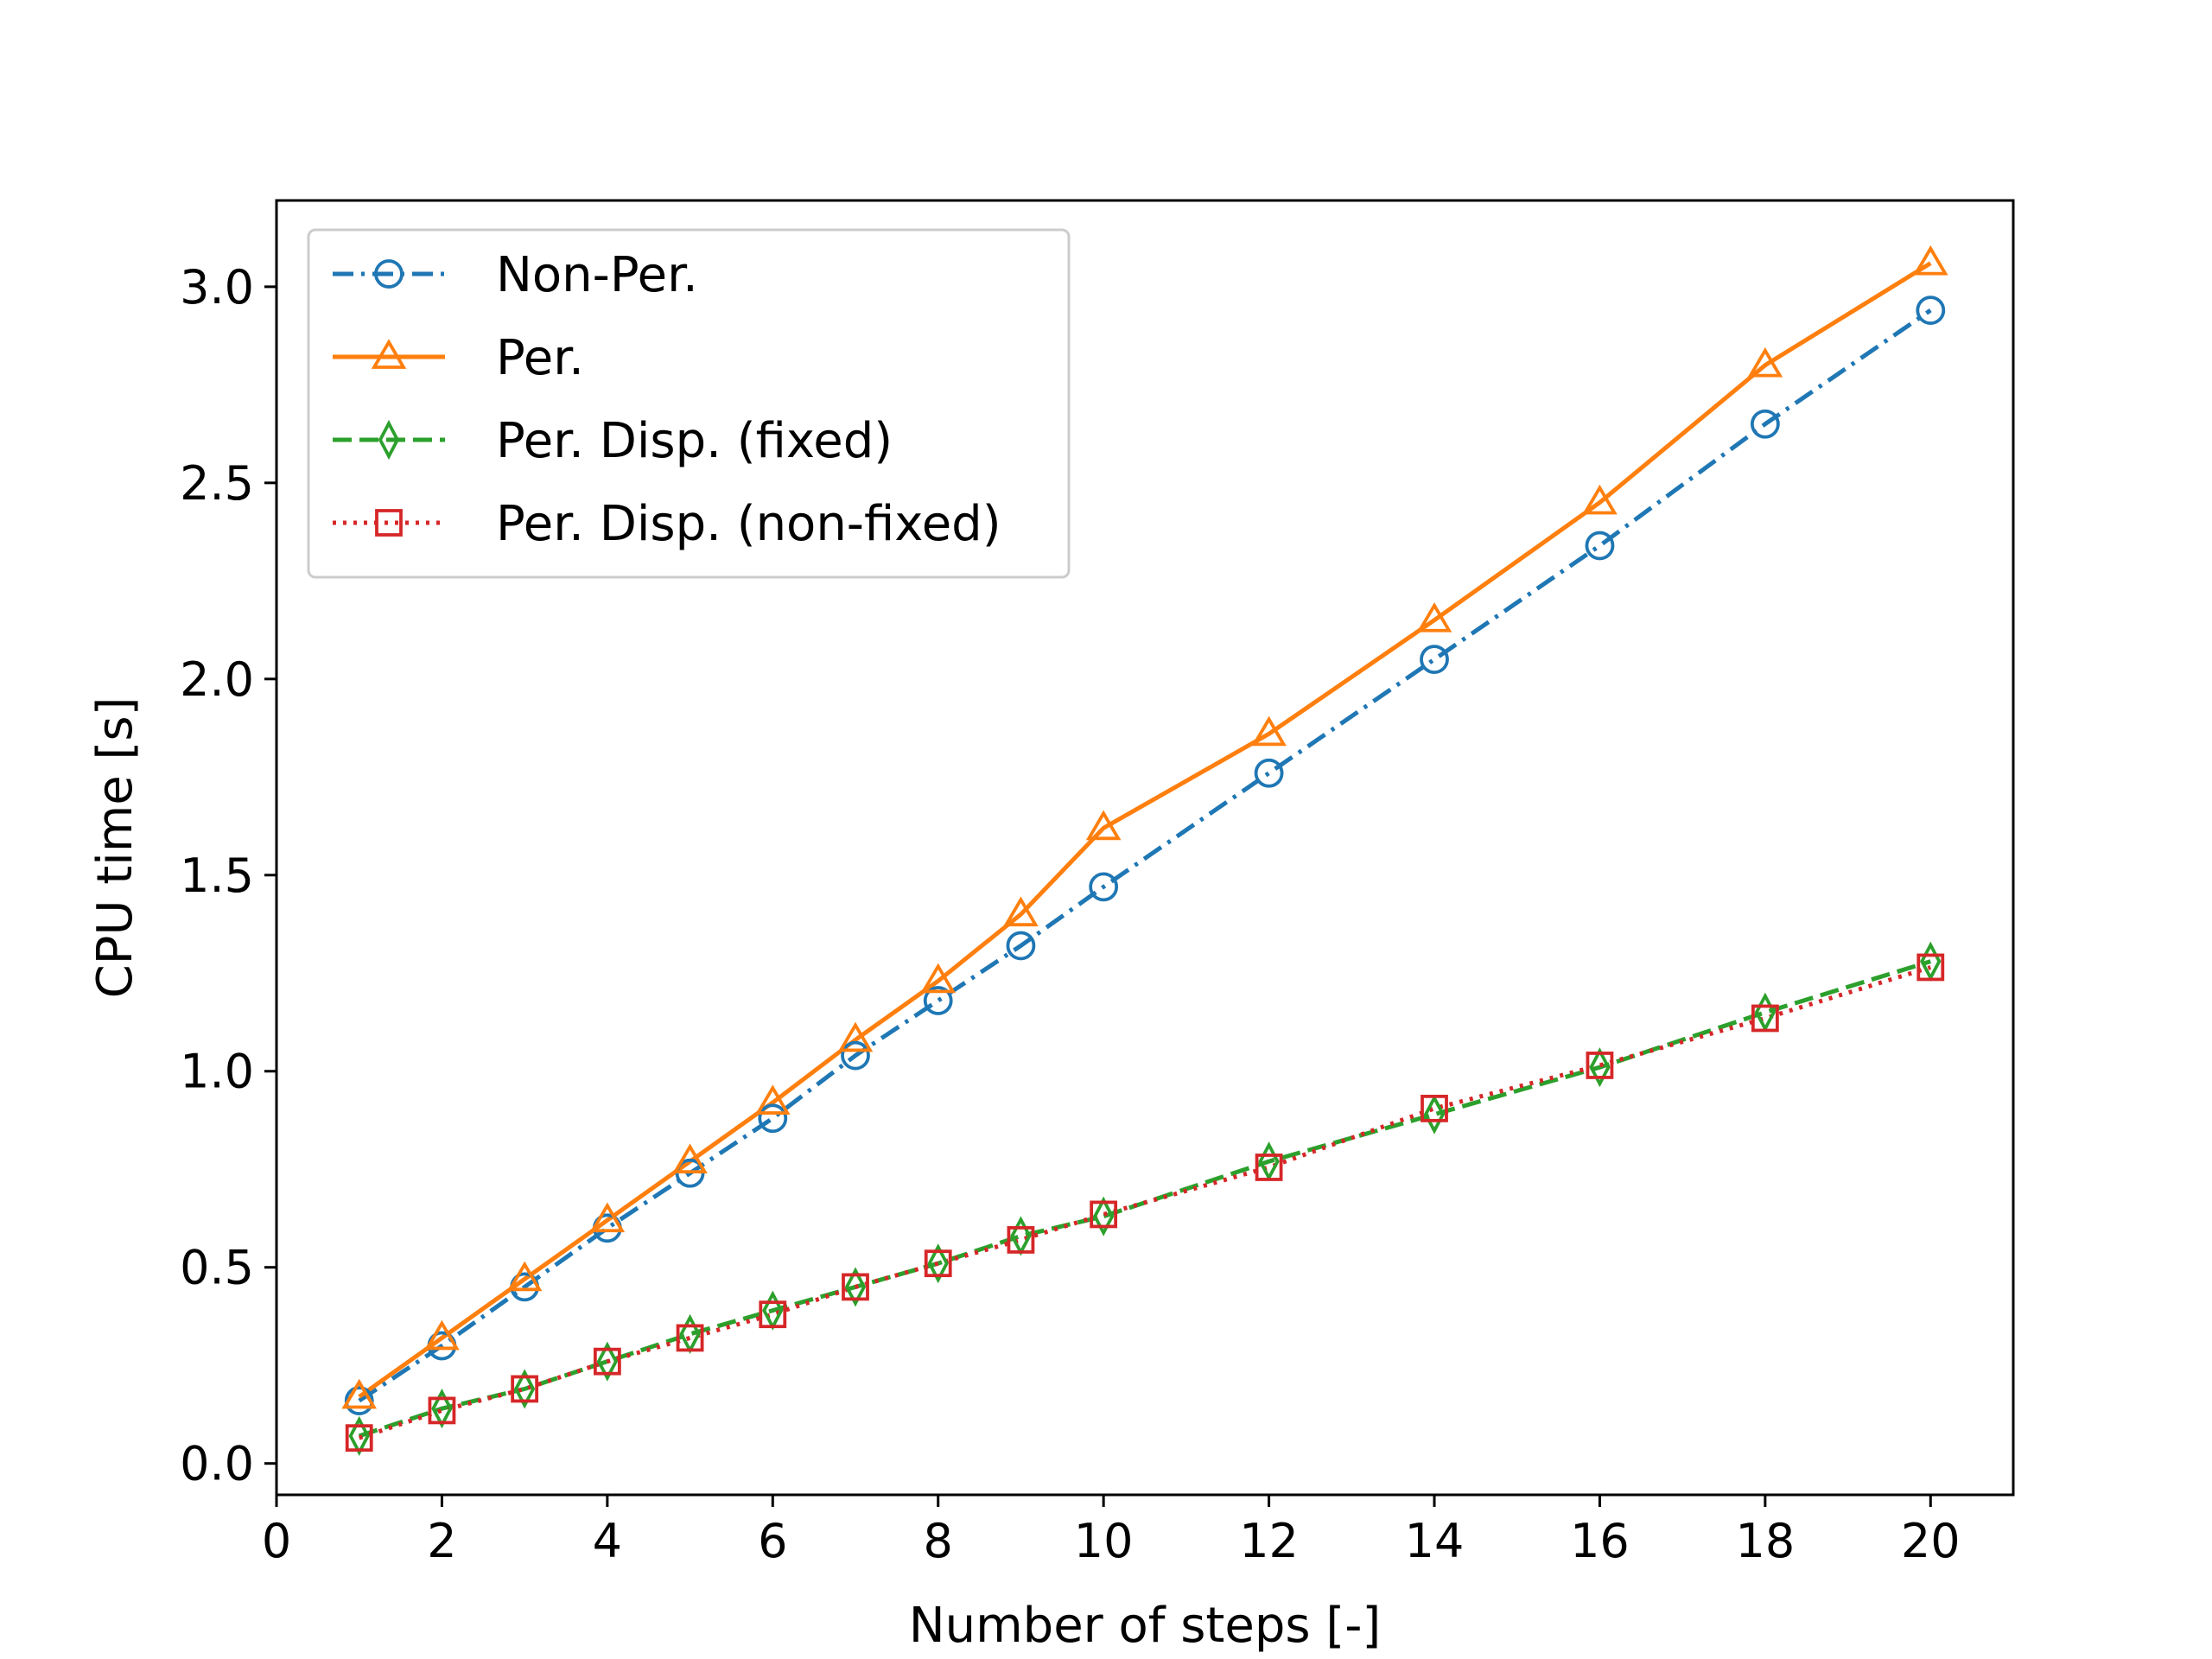 This screenshot has height=1659, width=2212. I want to click on x-axis-label: Number of steps [-], so click(1145, 1626).